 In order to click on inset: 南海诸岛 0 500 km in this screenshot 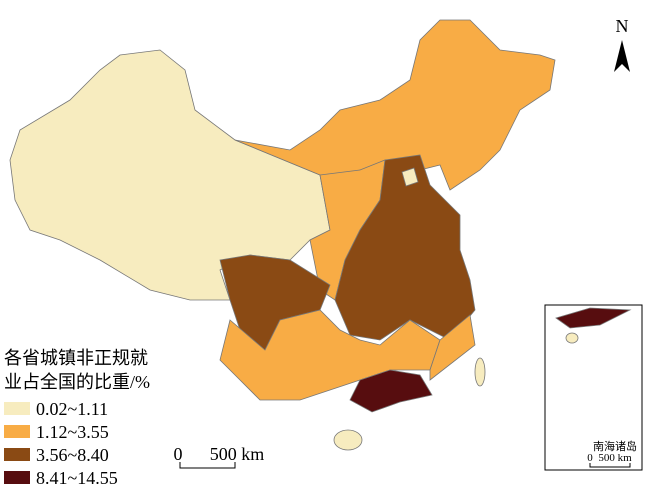, I will do `click(593, 387)`.